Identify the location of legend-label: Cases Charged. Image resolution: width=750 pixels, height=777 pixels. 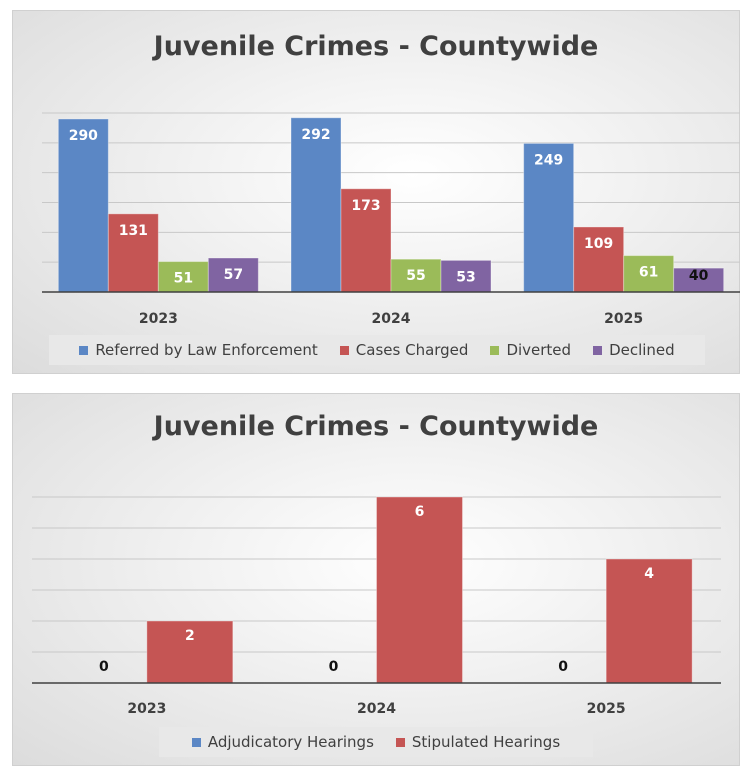
(412, 350).